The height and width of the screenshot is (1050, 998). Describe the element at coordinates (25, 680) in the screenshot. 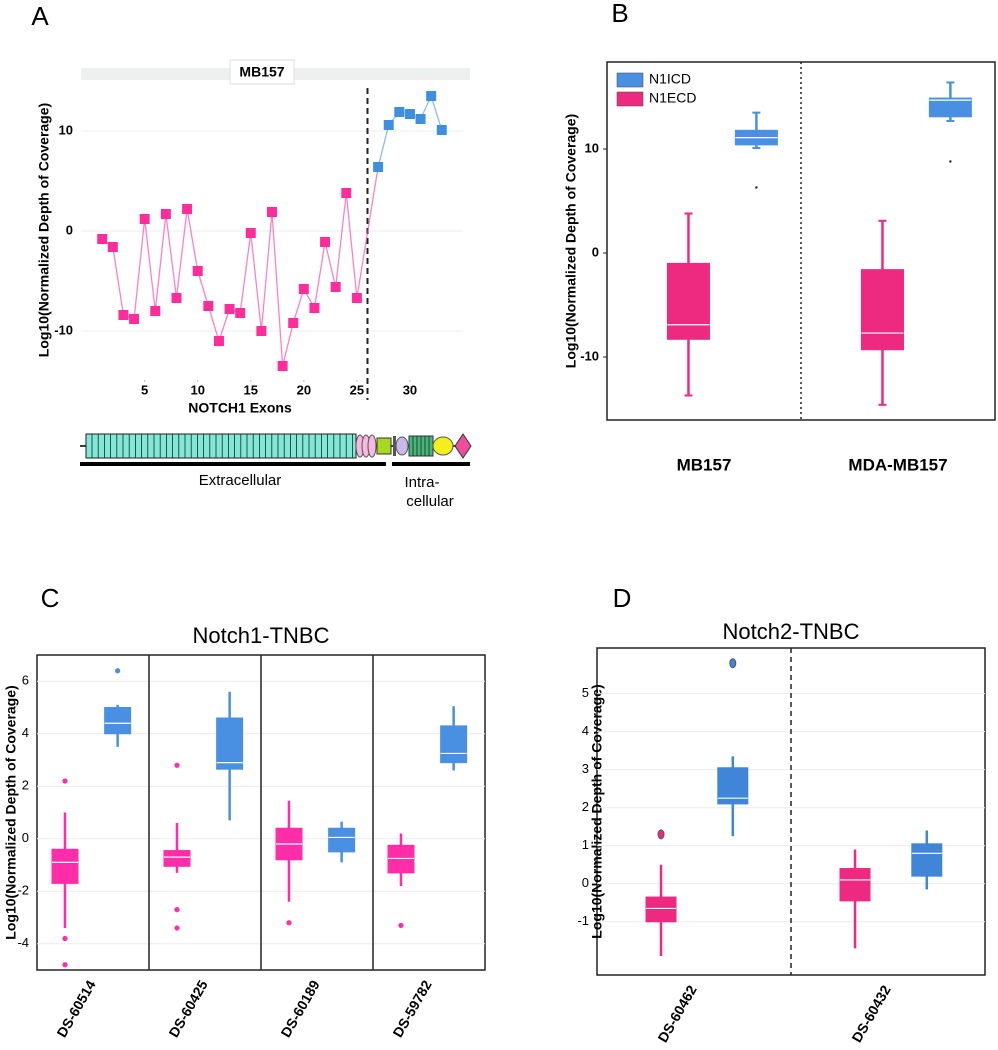

I see `y-tick-label: 6` at that location.